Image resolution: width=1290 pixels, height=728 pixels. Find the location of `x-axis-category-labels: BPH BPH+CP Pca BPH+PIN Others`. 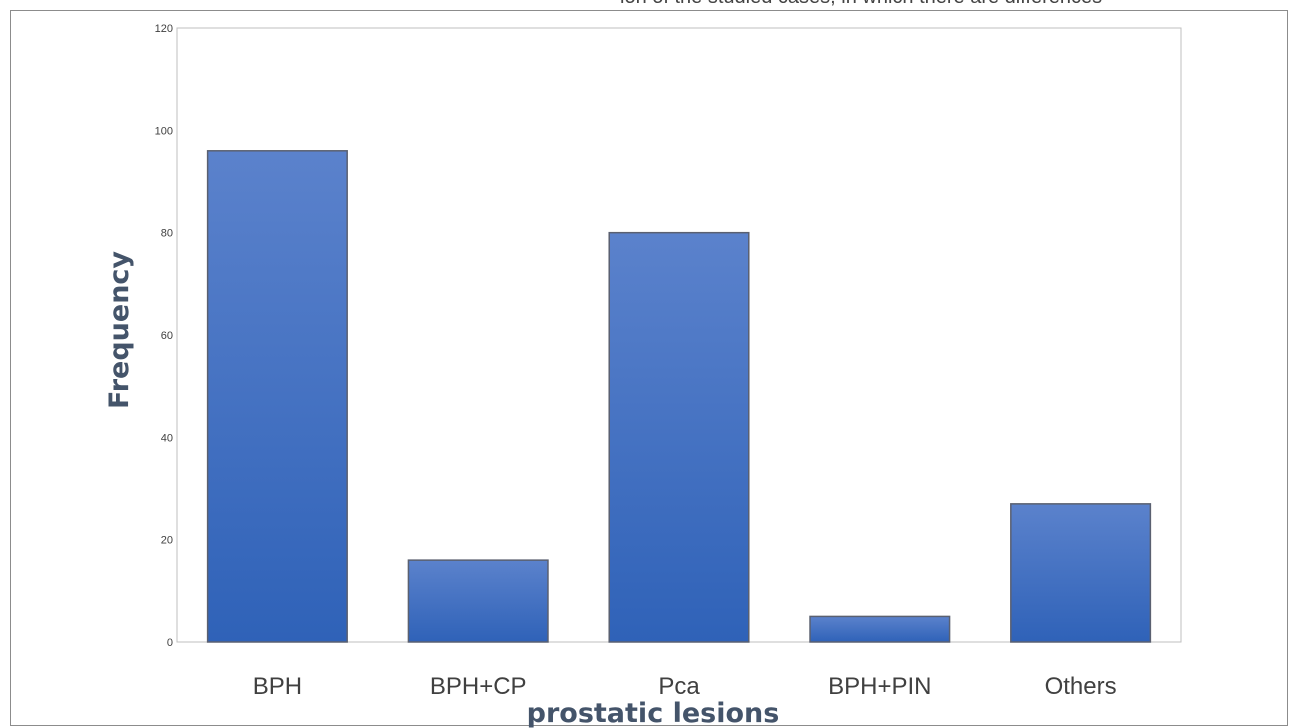

x-axis-category-labels: BPH BPH+CP Pca BPH+PIN Others is located at coordinates (685, 686).